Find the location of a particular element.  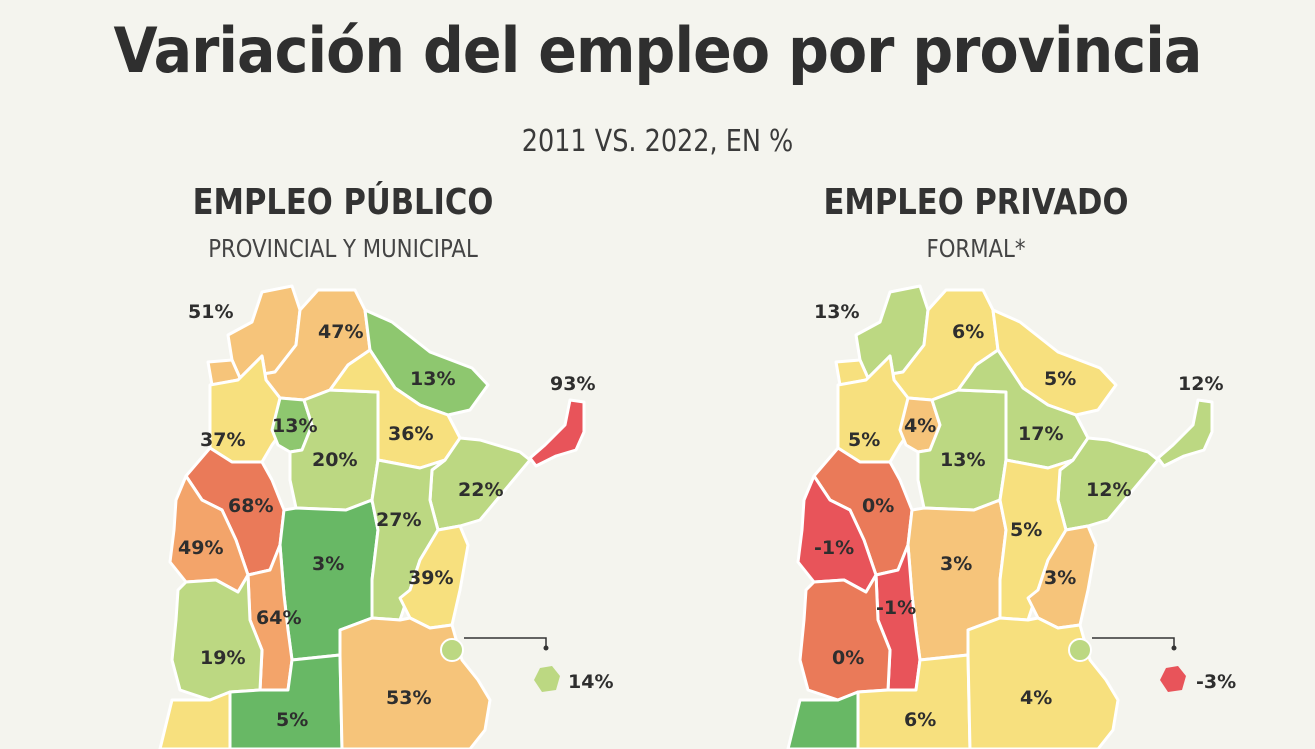

private-label-cordoba: 3% is located at coordinates (956, 564).